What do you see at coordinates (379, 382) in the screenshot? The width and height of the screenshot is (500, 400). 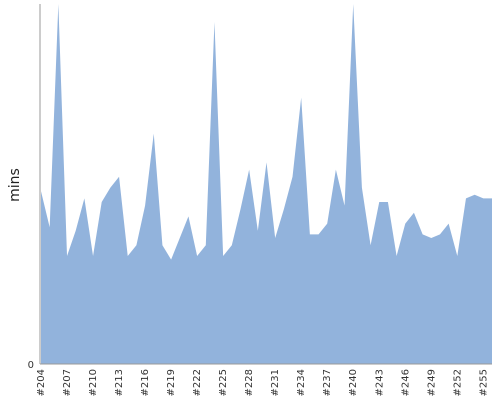 I see `x-tick-label: #243` at bounding box center [379, 382].